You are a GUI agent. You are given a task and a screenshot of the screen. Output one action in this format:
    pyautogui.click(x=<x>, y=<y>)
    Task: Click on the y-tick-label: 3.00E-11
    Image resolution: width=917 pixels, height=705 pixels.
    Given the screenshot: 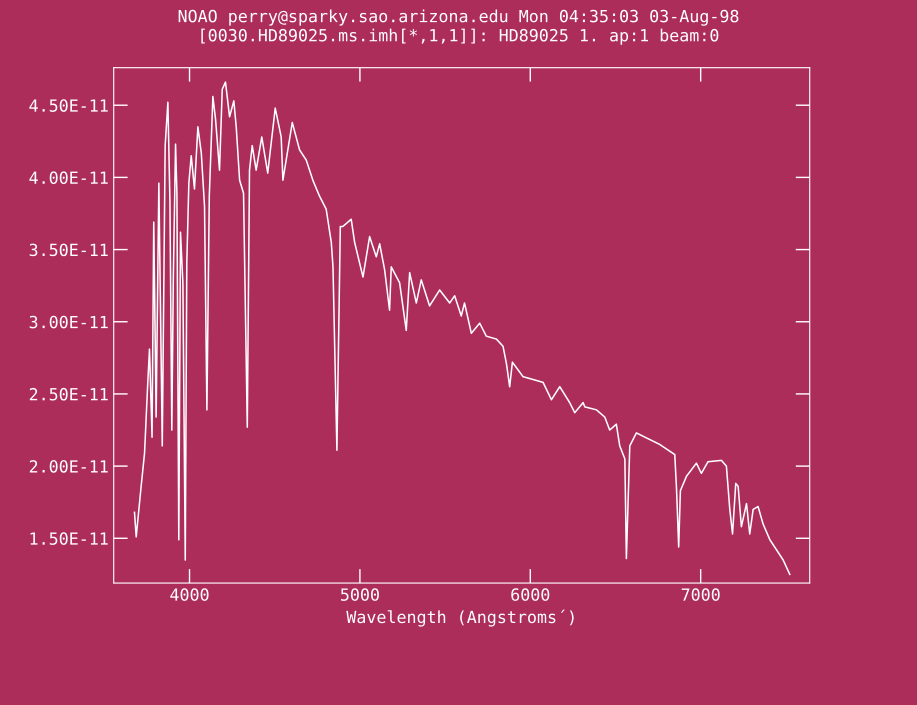 What is the action you would take?
    pyautogui.click(x=69, y=322)
    